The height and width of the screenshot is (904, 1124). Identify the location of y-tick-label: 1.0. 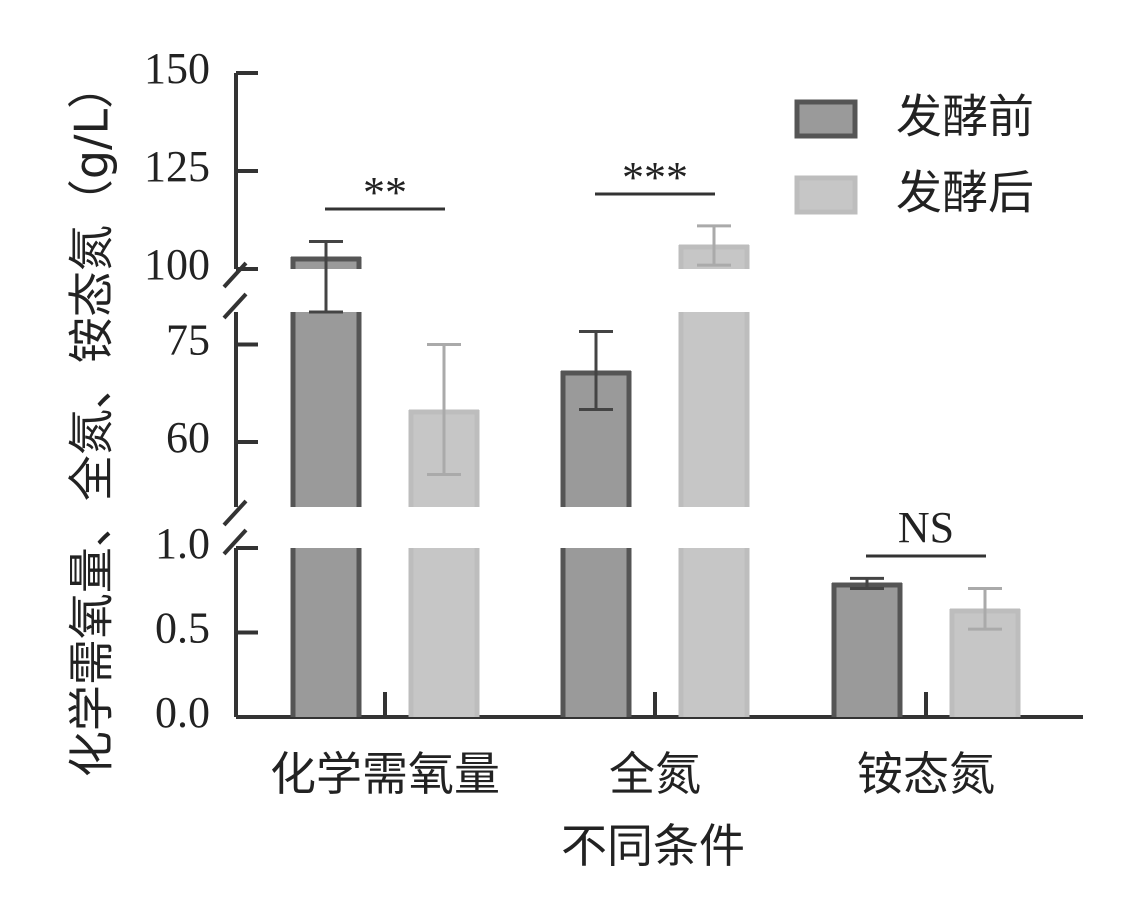
(182, 543).